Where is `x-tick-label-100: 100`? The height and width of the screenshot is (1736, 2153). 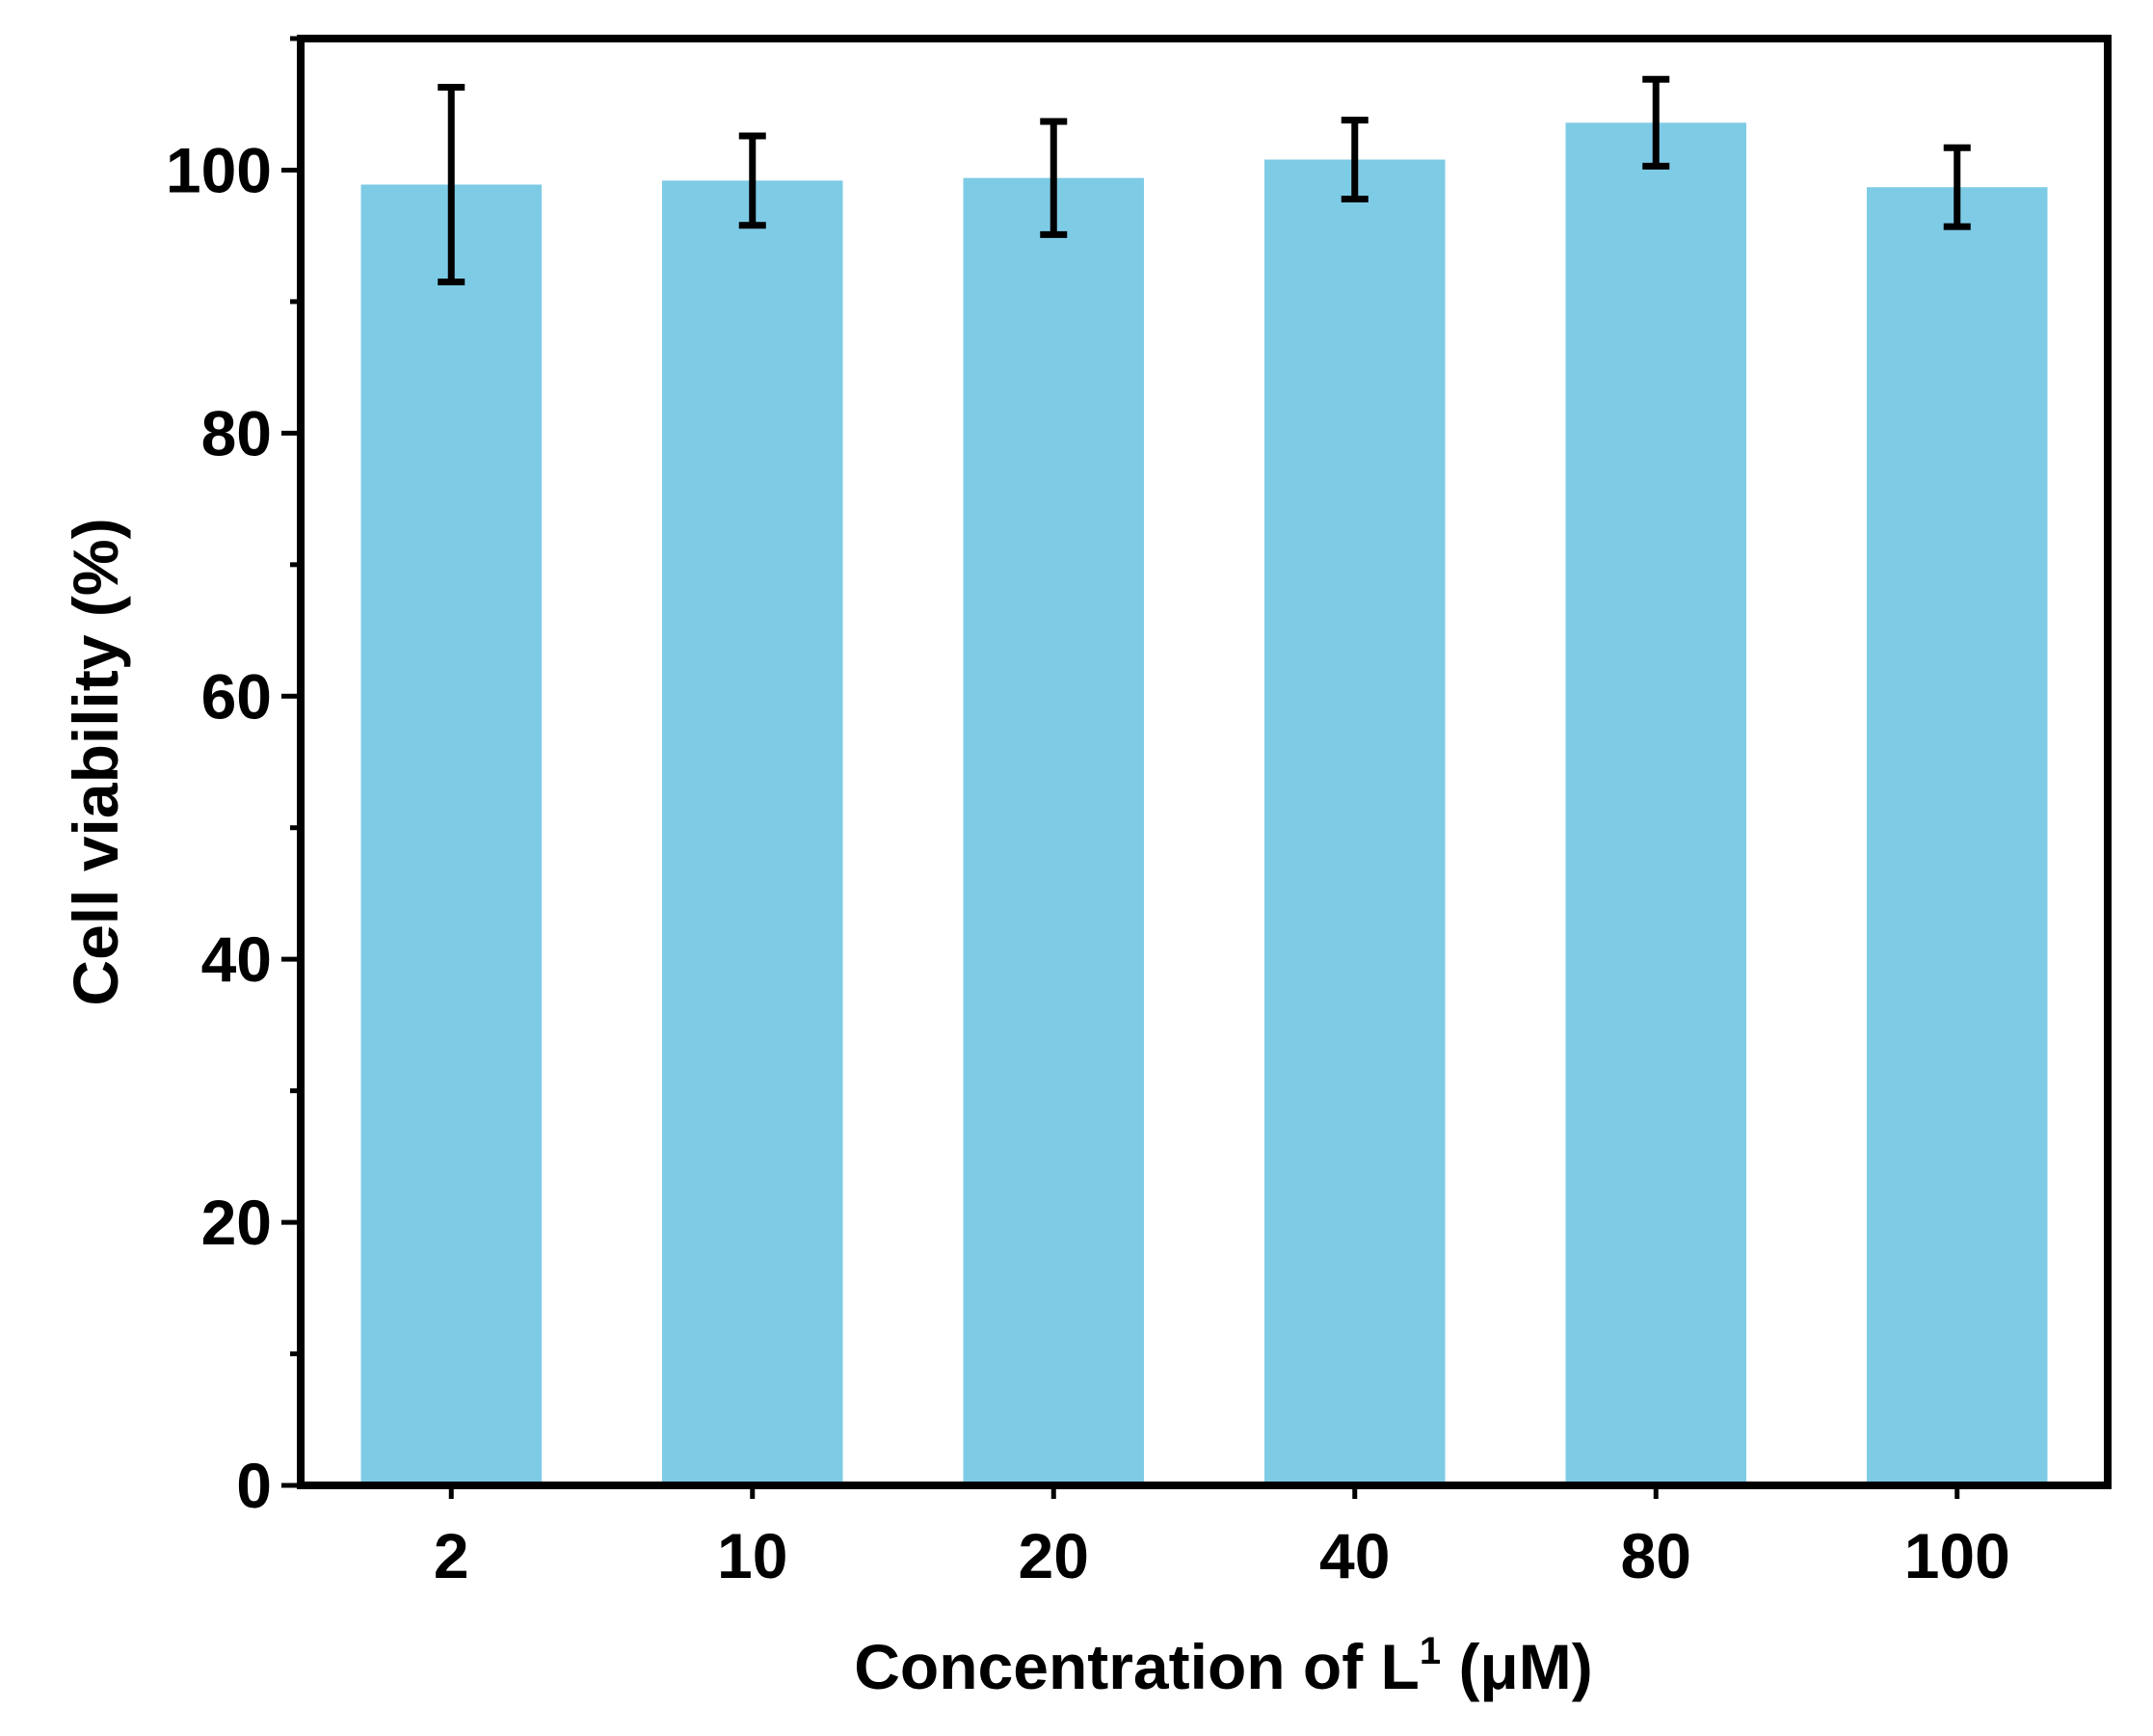 x-tick-label-100: 100 is located at coordinates (1957, 1555).